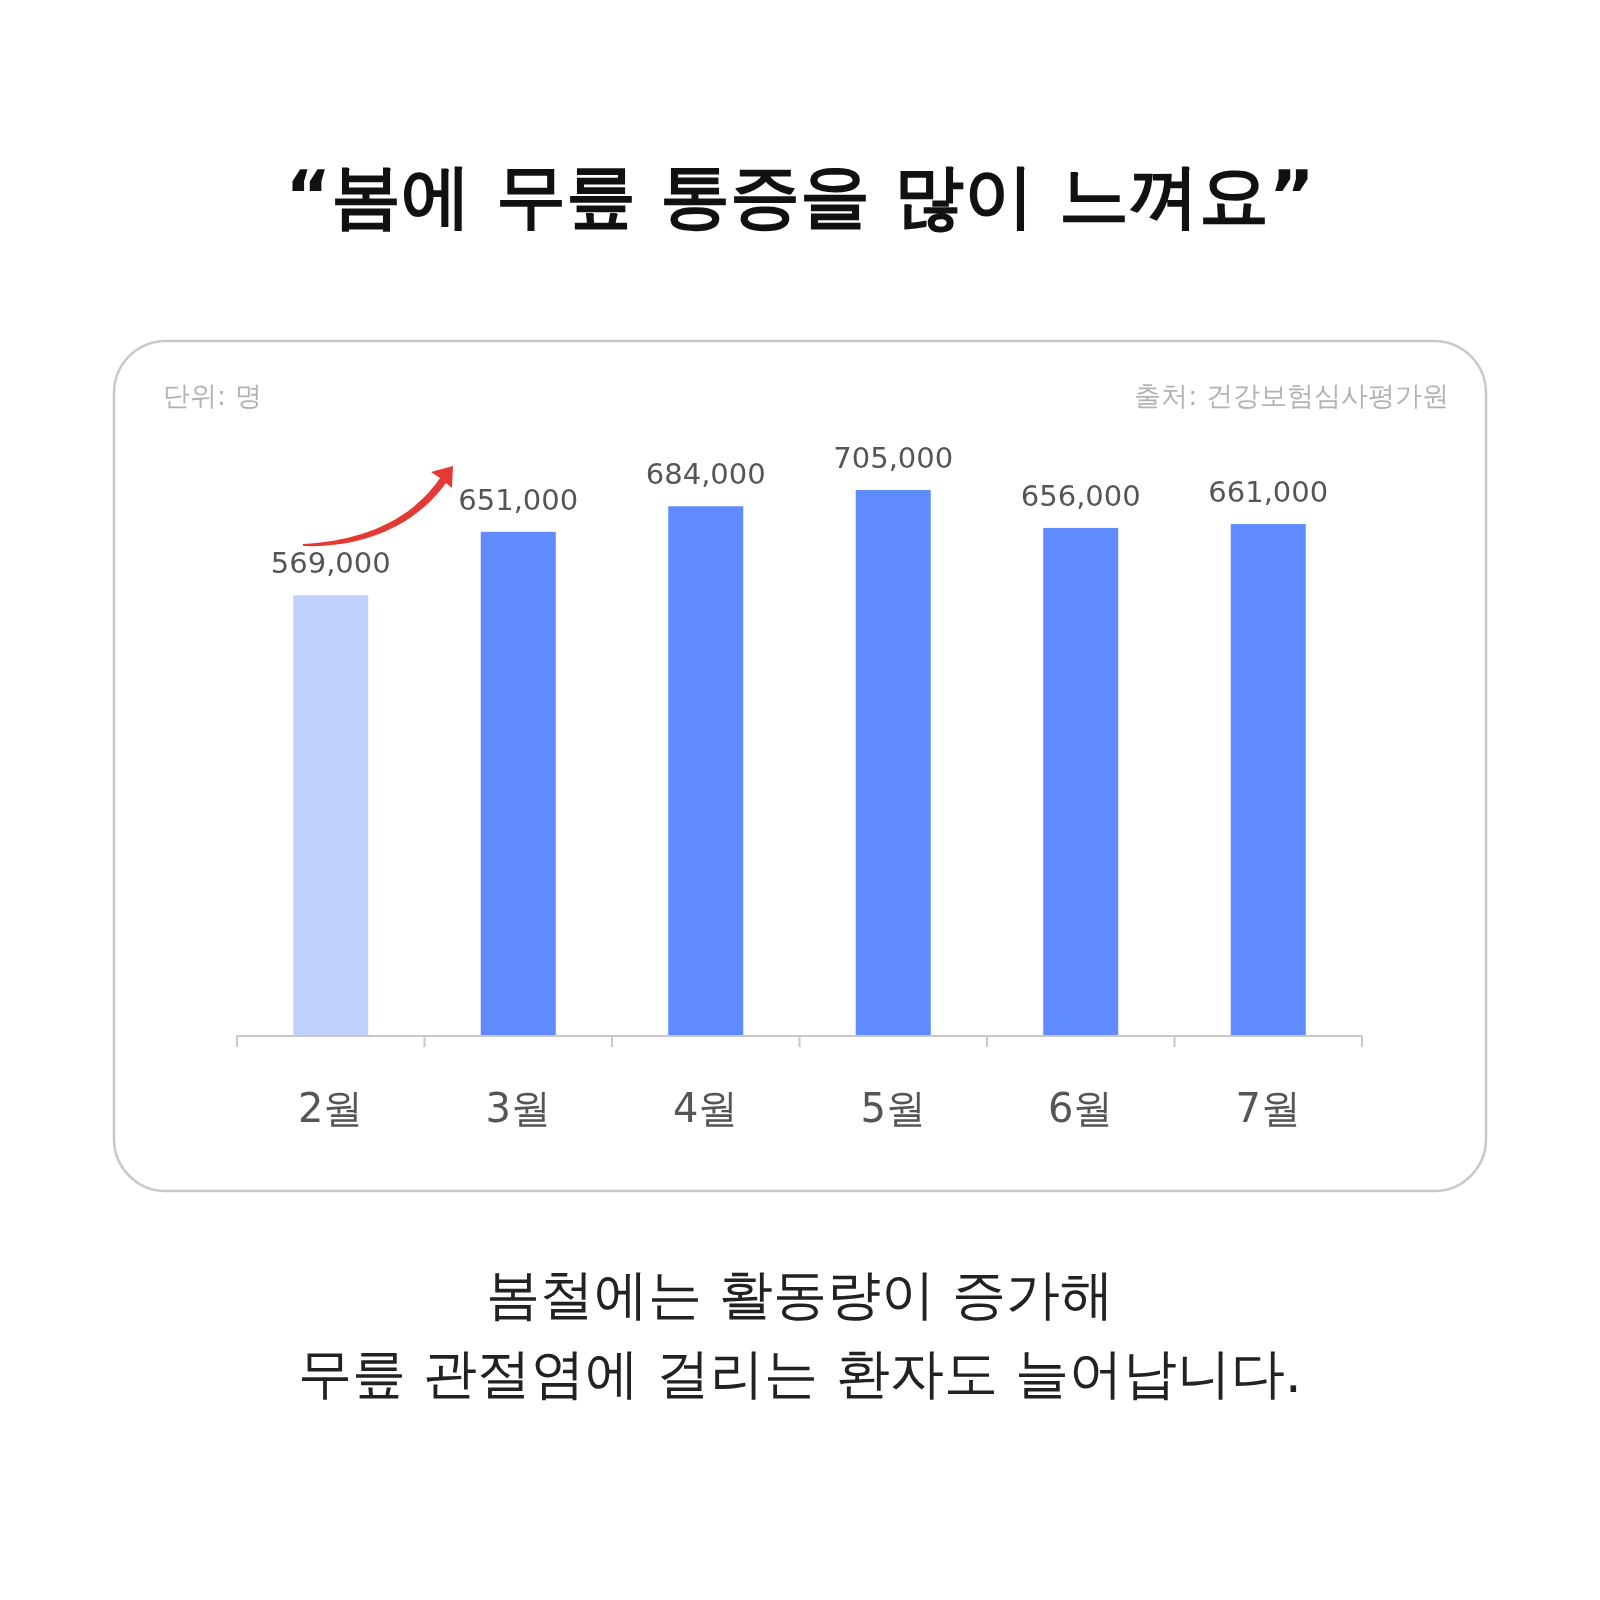 This screenshot has height=1600, width=1600. I want to click on text: 봄철에는 활동량이 증가해 무릎 관절염에 걸리는 환자도 늘어납니다., so click(800, 1334).